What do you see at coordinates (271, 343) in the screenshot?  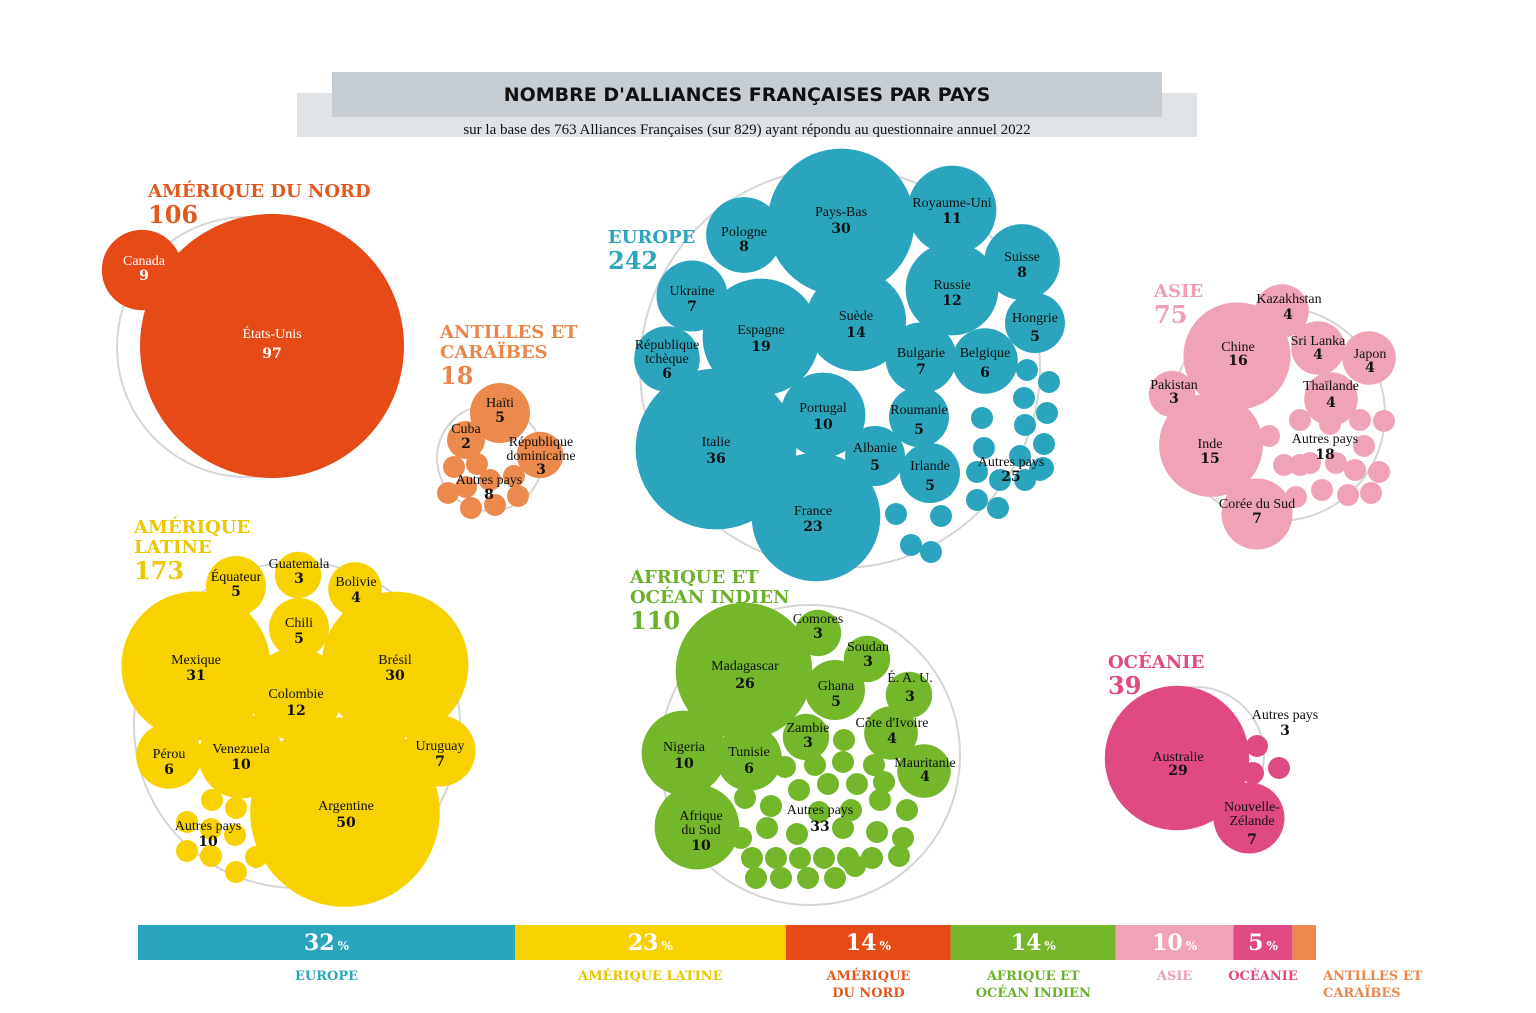 I see `label-etats-unis: États-Unis 97` at bounding box center [271, 343].